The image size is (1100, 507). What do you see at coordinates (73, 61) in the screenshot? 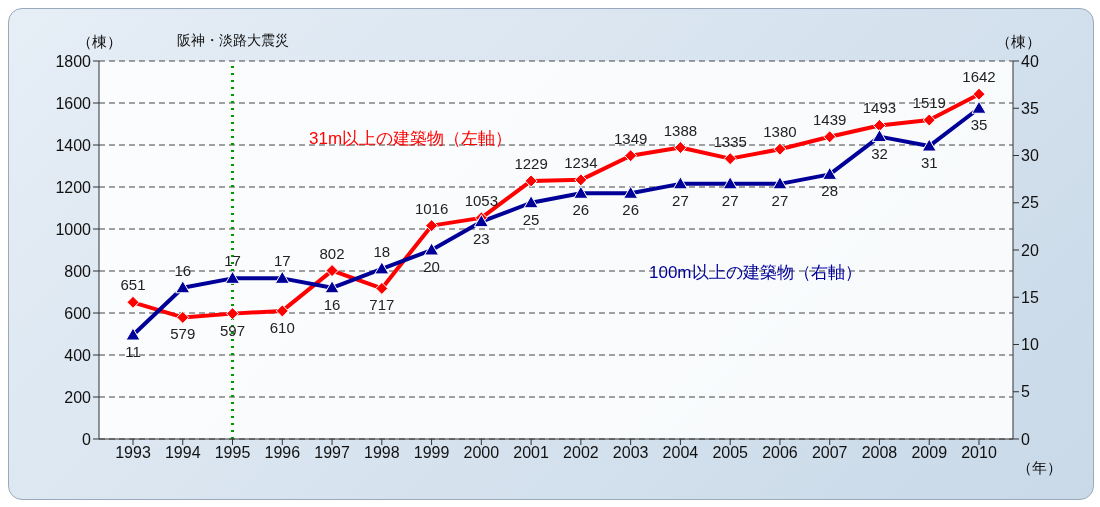
I see `y-tick-label: 1800` at bounding box center [73, 61].